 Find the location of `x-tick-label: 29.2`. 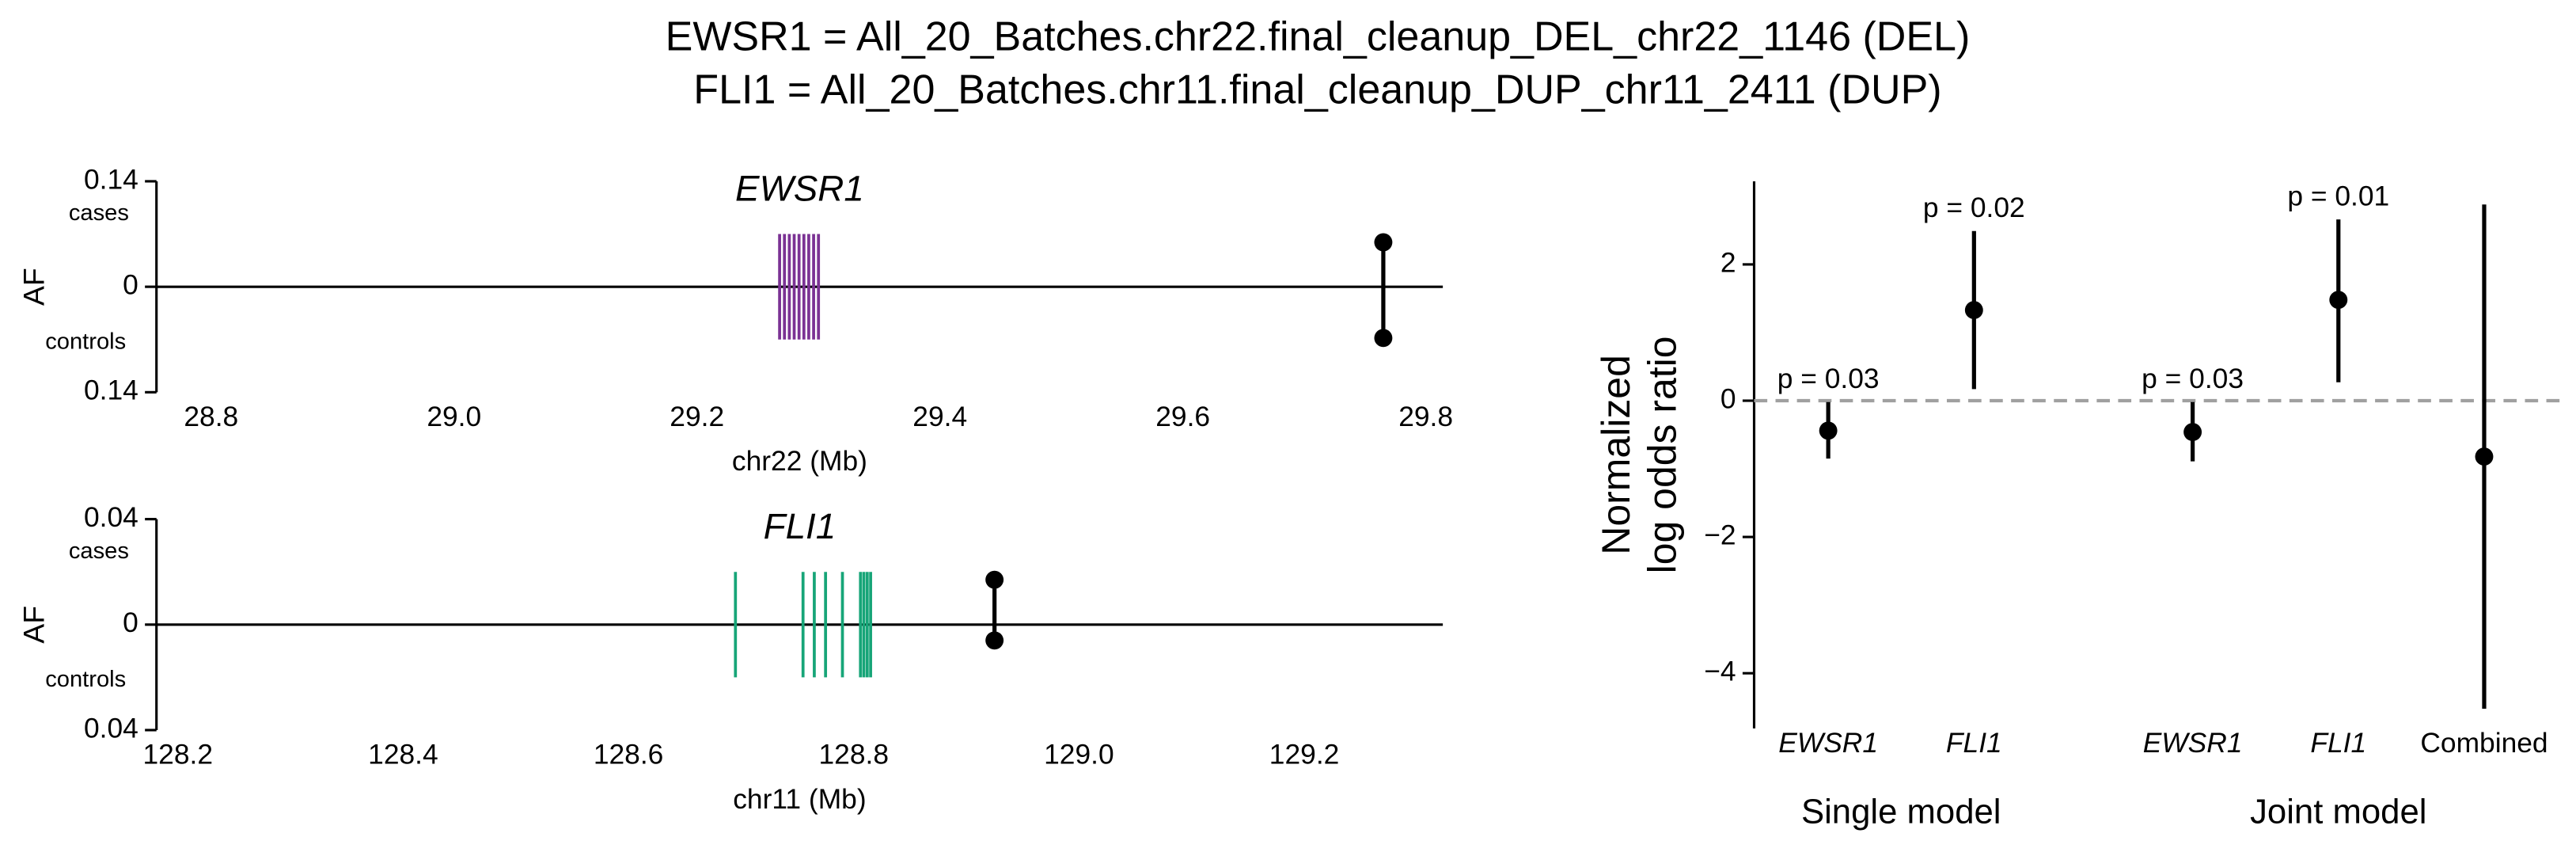

x-tick-label: 29.2 is located at coordinates (697, 416).